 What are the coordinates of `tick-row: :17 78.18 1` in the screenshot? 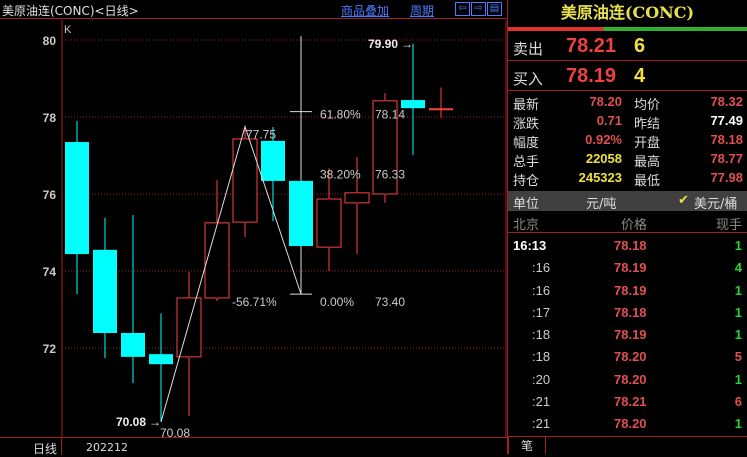 It's located at (627, 312).